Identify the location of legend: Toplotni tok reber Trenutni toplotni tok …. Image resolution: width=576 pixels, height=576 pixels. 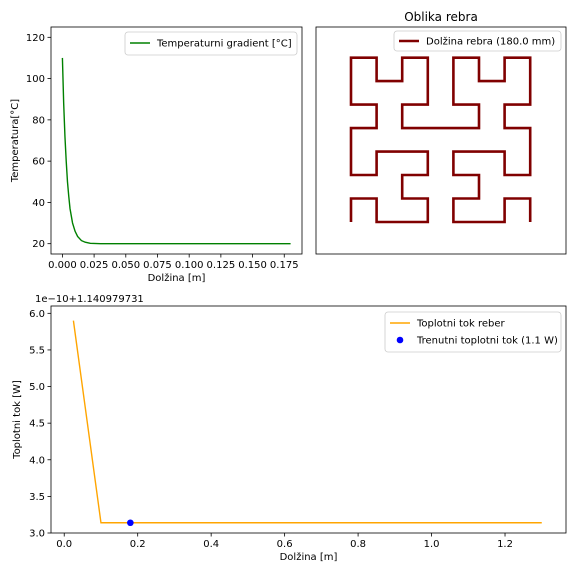
(473, 332).